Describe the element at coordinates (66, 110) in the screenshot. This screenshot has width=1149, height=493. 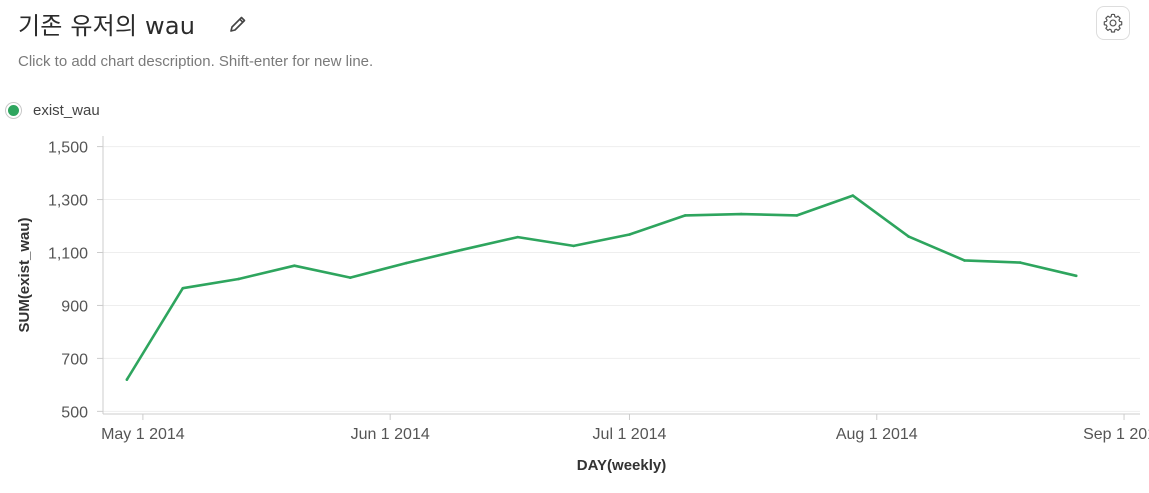
I see `legend-label: exist_wau` at that location.